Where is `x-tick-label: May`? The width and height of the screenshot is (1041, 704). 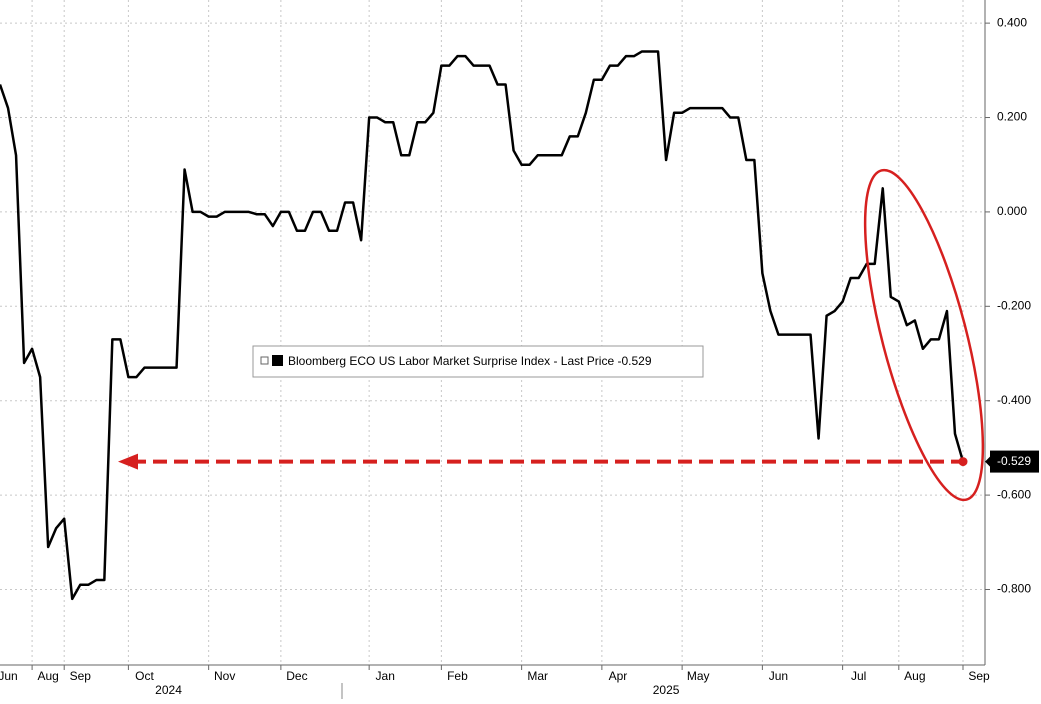
x-tick-label: May is located at coordinates (698, 676).